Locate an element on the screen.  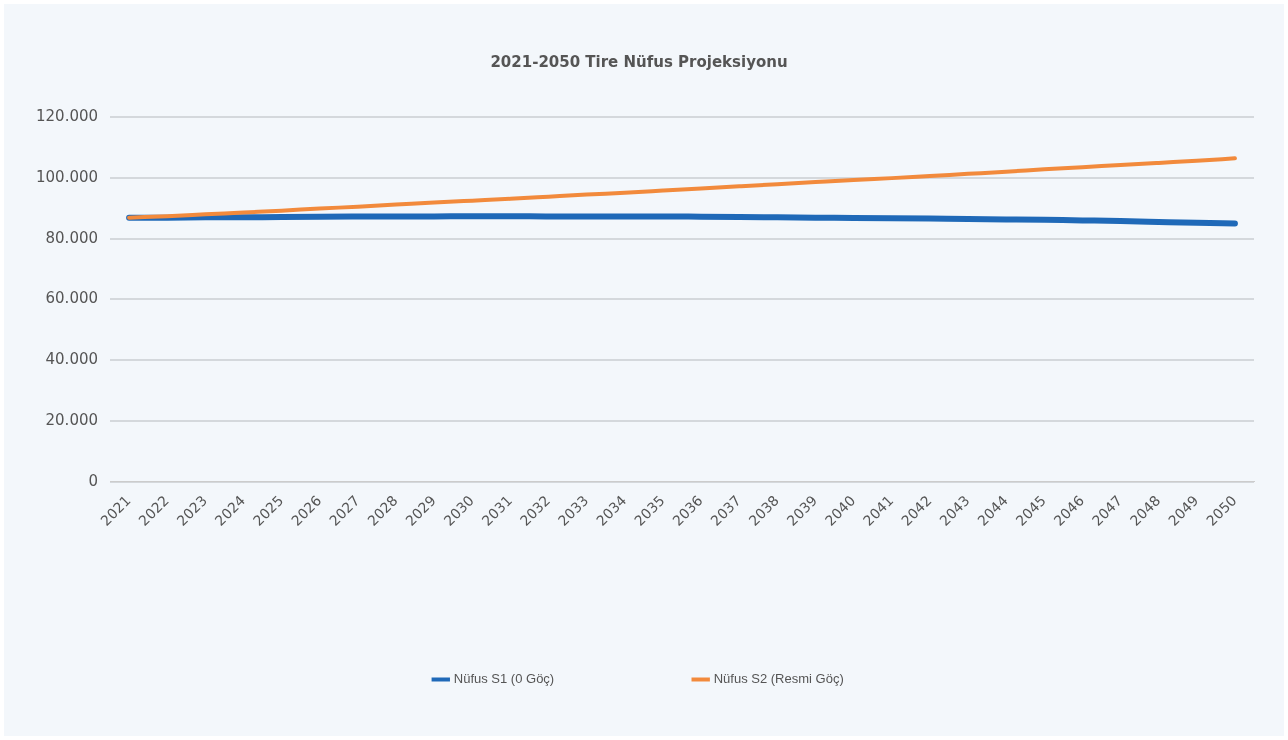
y-tick-label: 120.000 is located at coordinates (67, 115).